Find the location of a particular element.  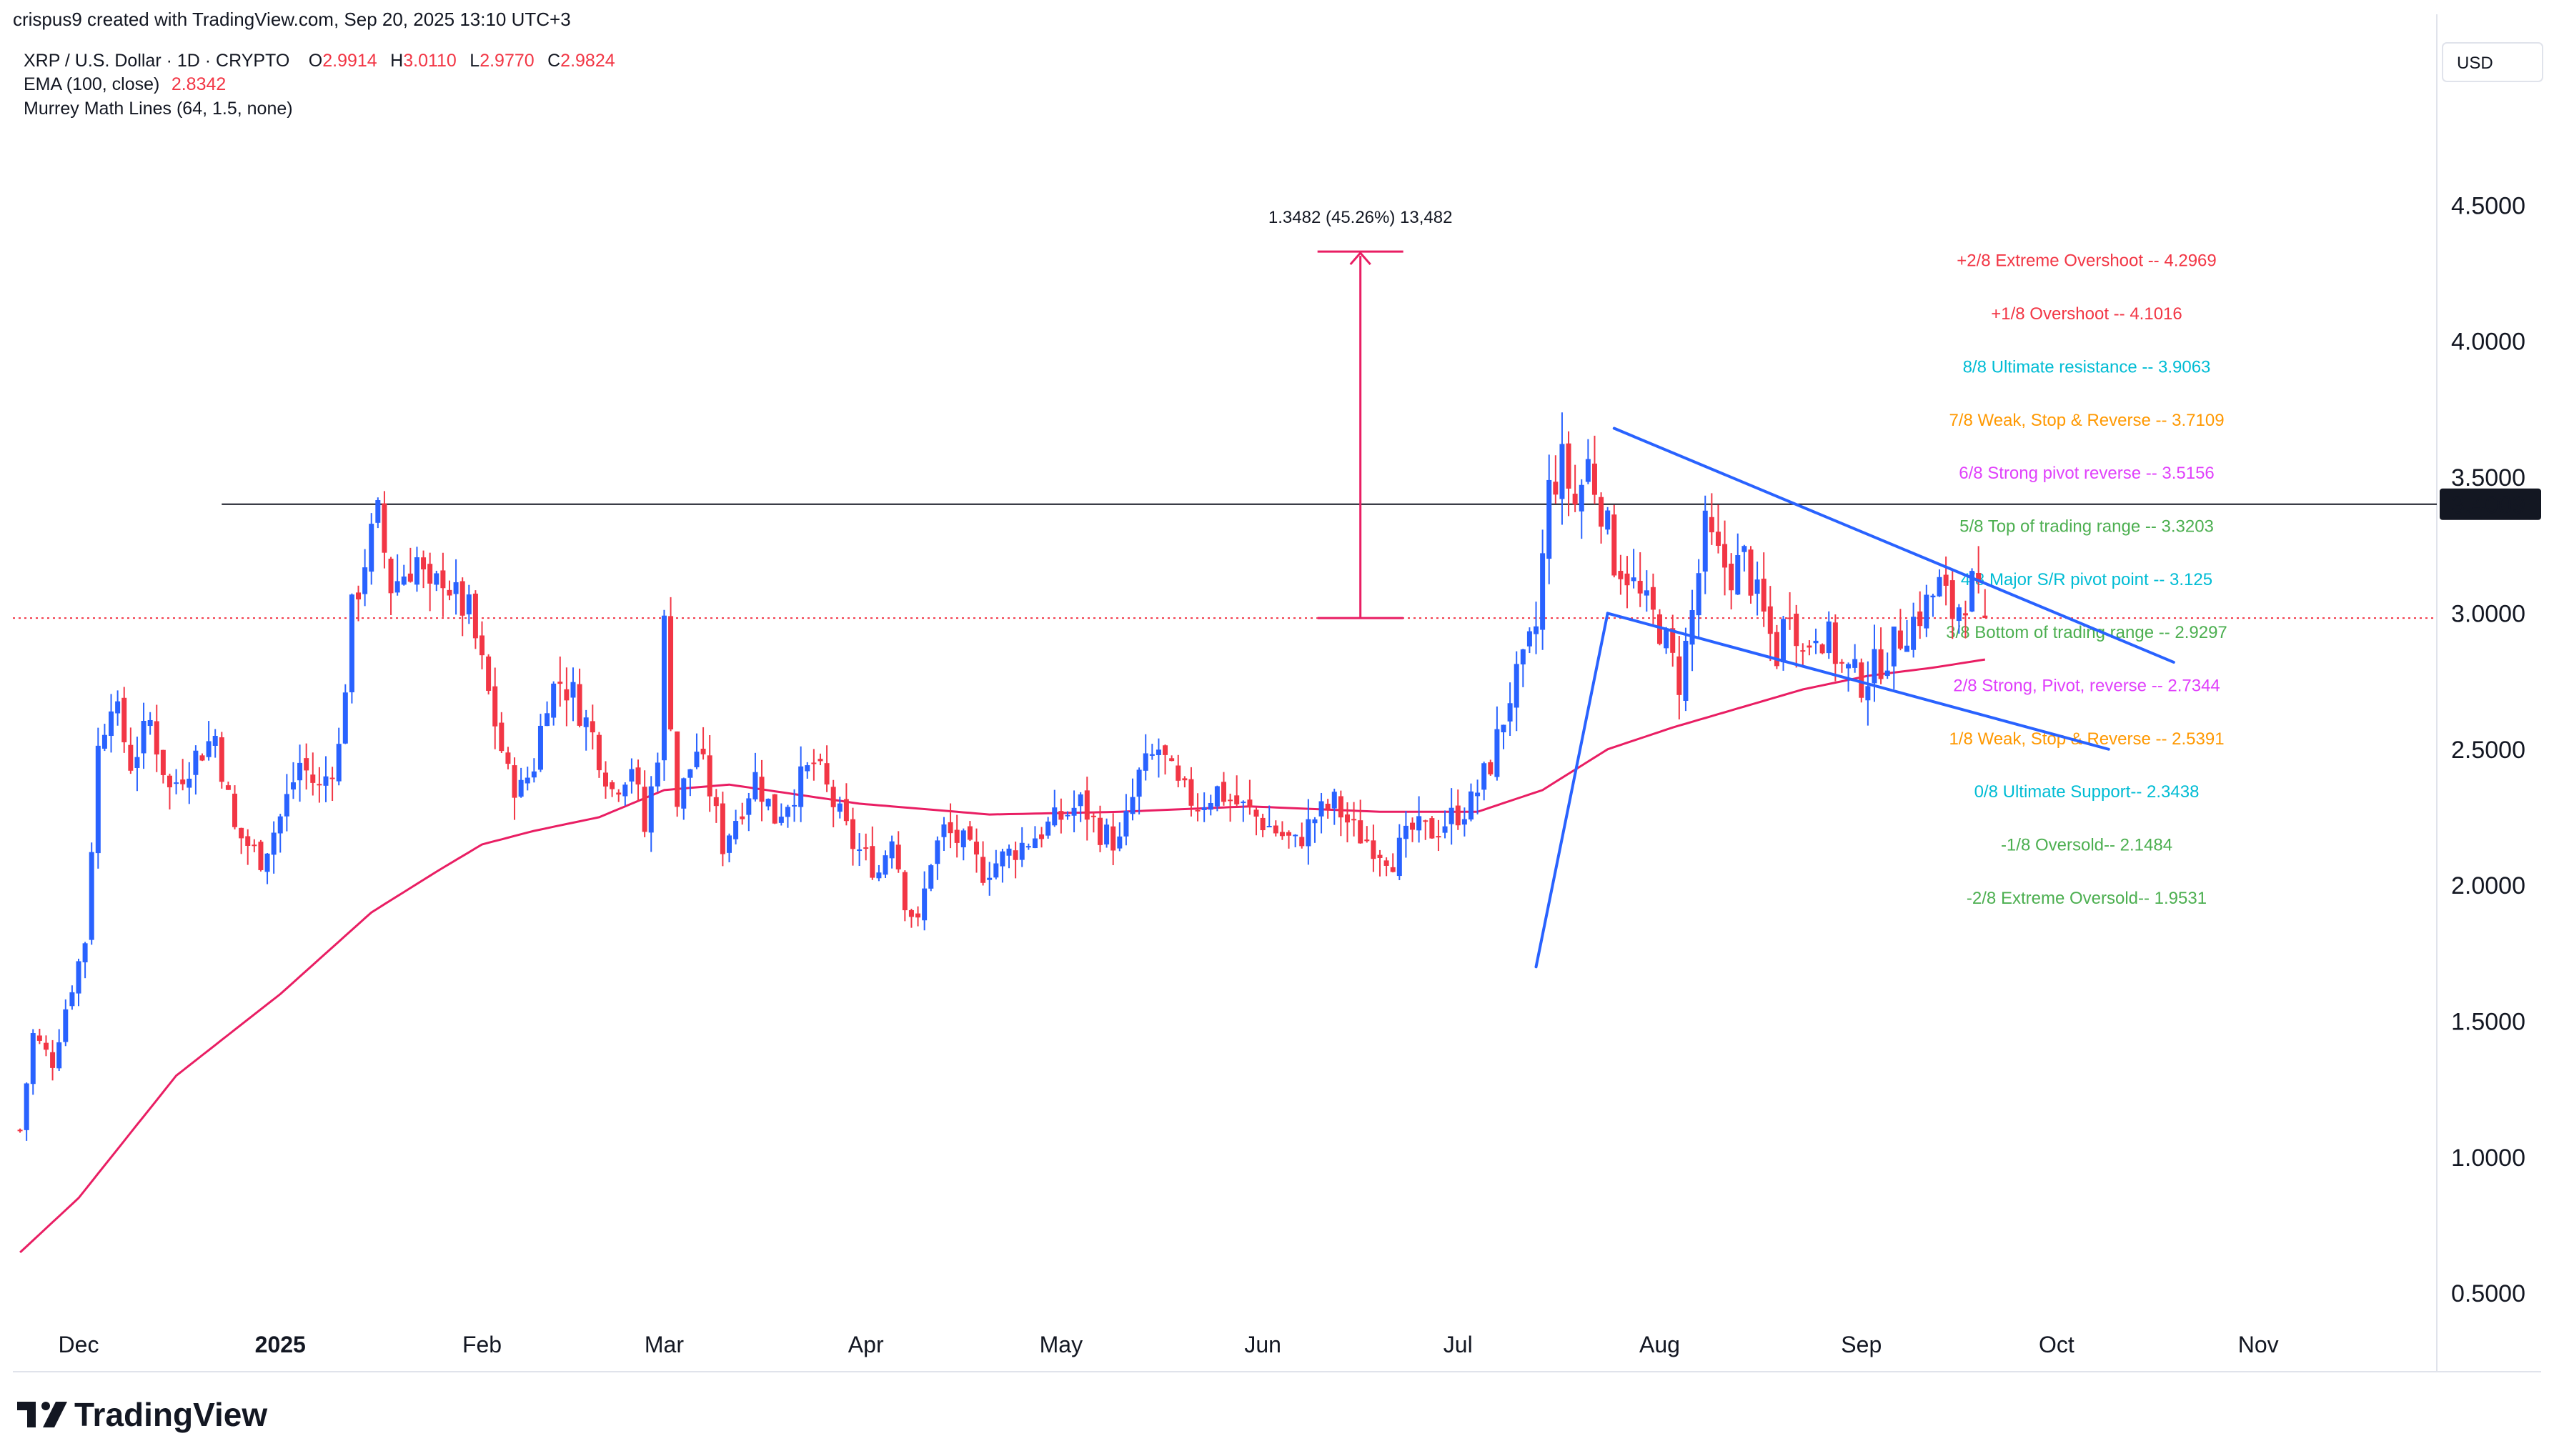

trendlines is located at coordinates (1854, 698).